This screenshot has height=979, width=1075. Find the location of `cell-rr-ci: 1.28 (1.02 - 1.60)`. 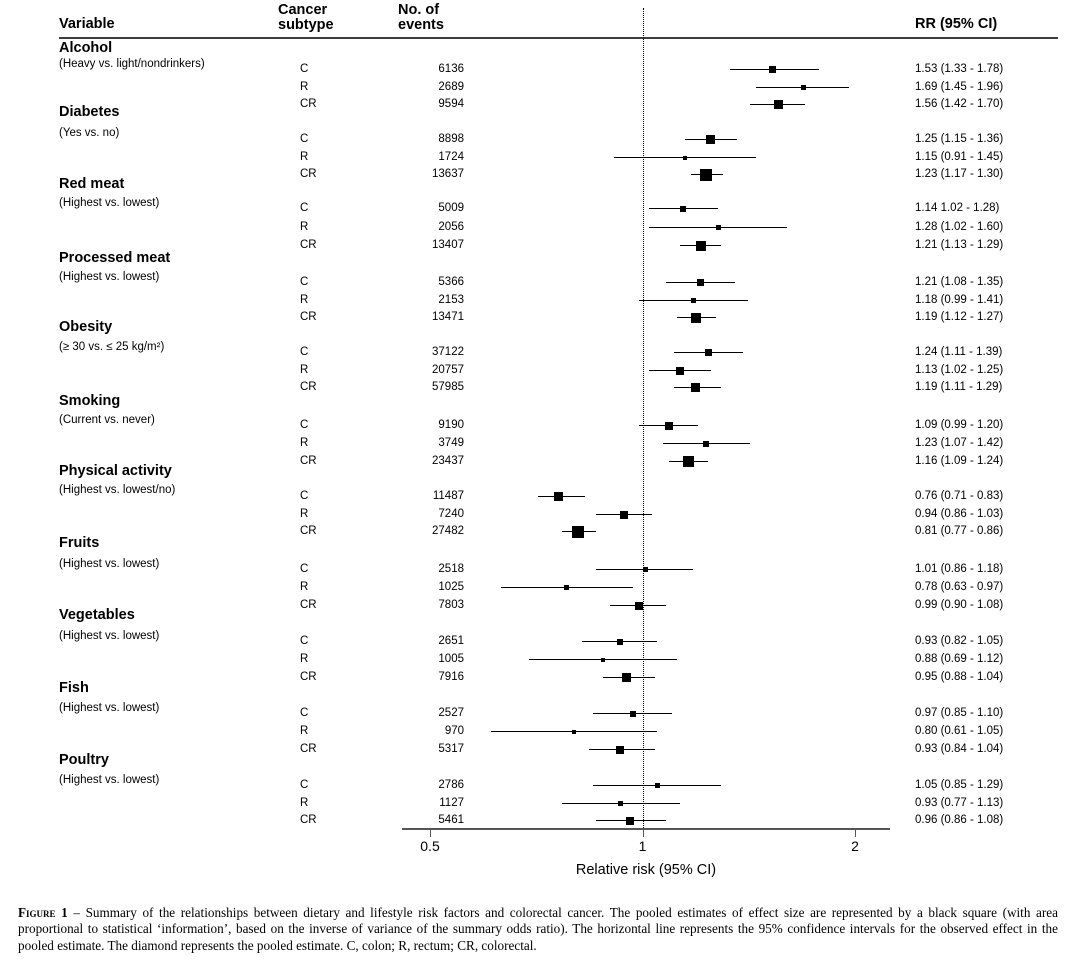

cell-rr-ci: 1.28 (1.02 - 1.60) is located at coordinates (959, 227).